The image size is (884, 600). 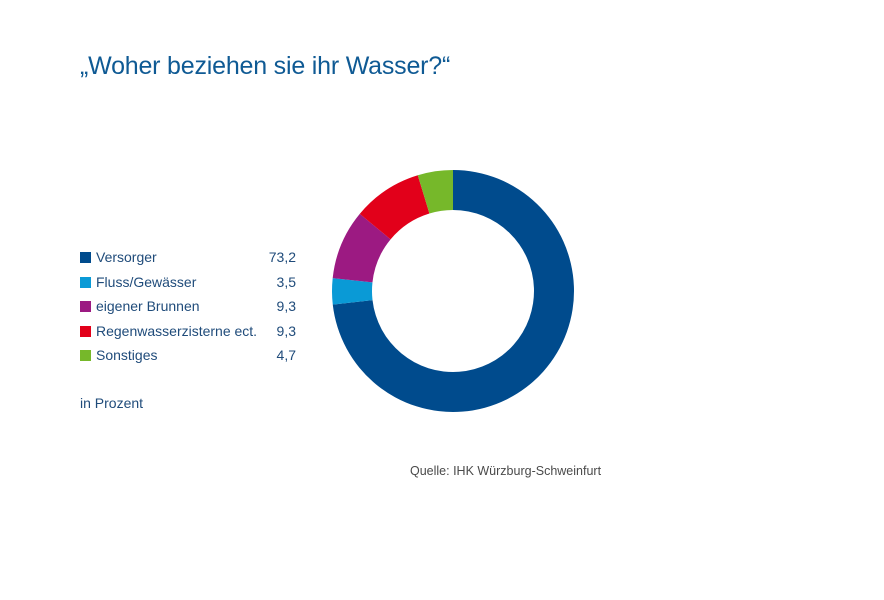 I want to click on legend-item-fluss: Fluss/Gewässer 3,5, so click(x=190, y=284).